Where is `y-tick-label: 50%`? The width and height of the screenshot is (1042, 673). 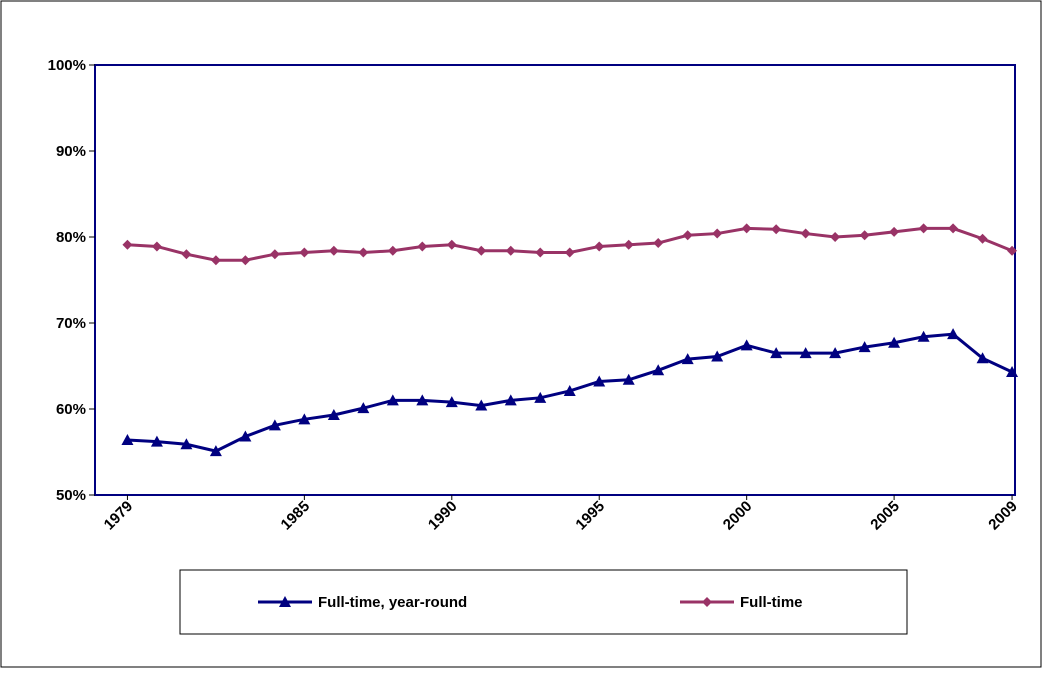
y-tick-label: 50% is located at coordinates (71, 495).